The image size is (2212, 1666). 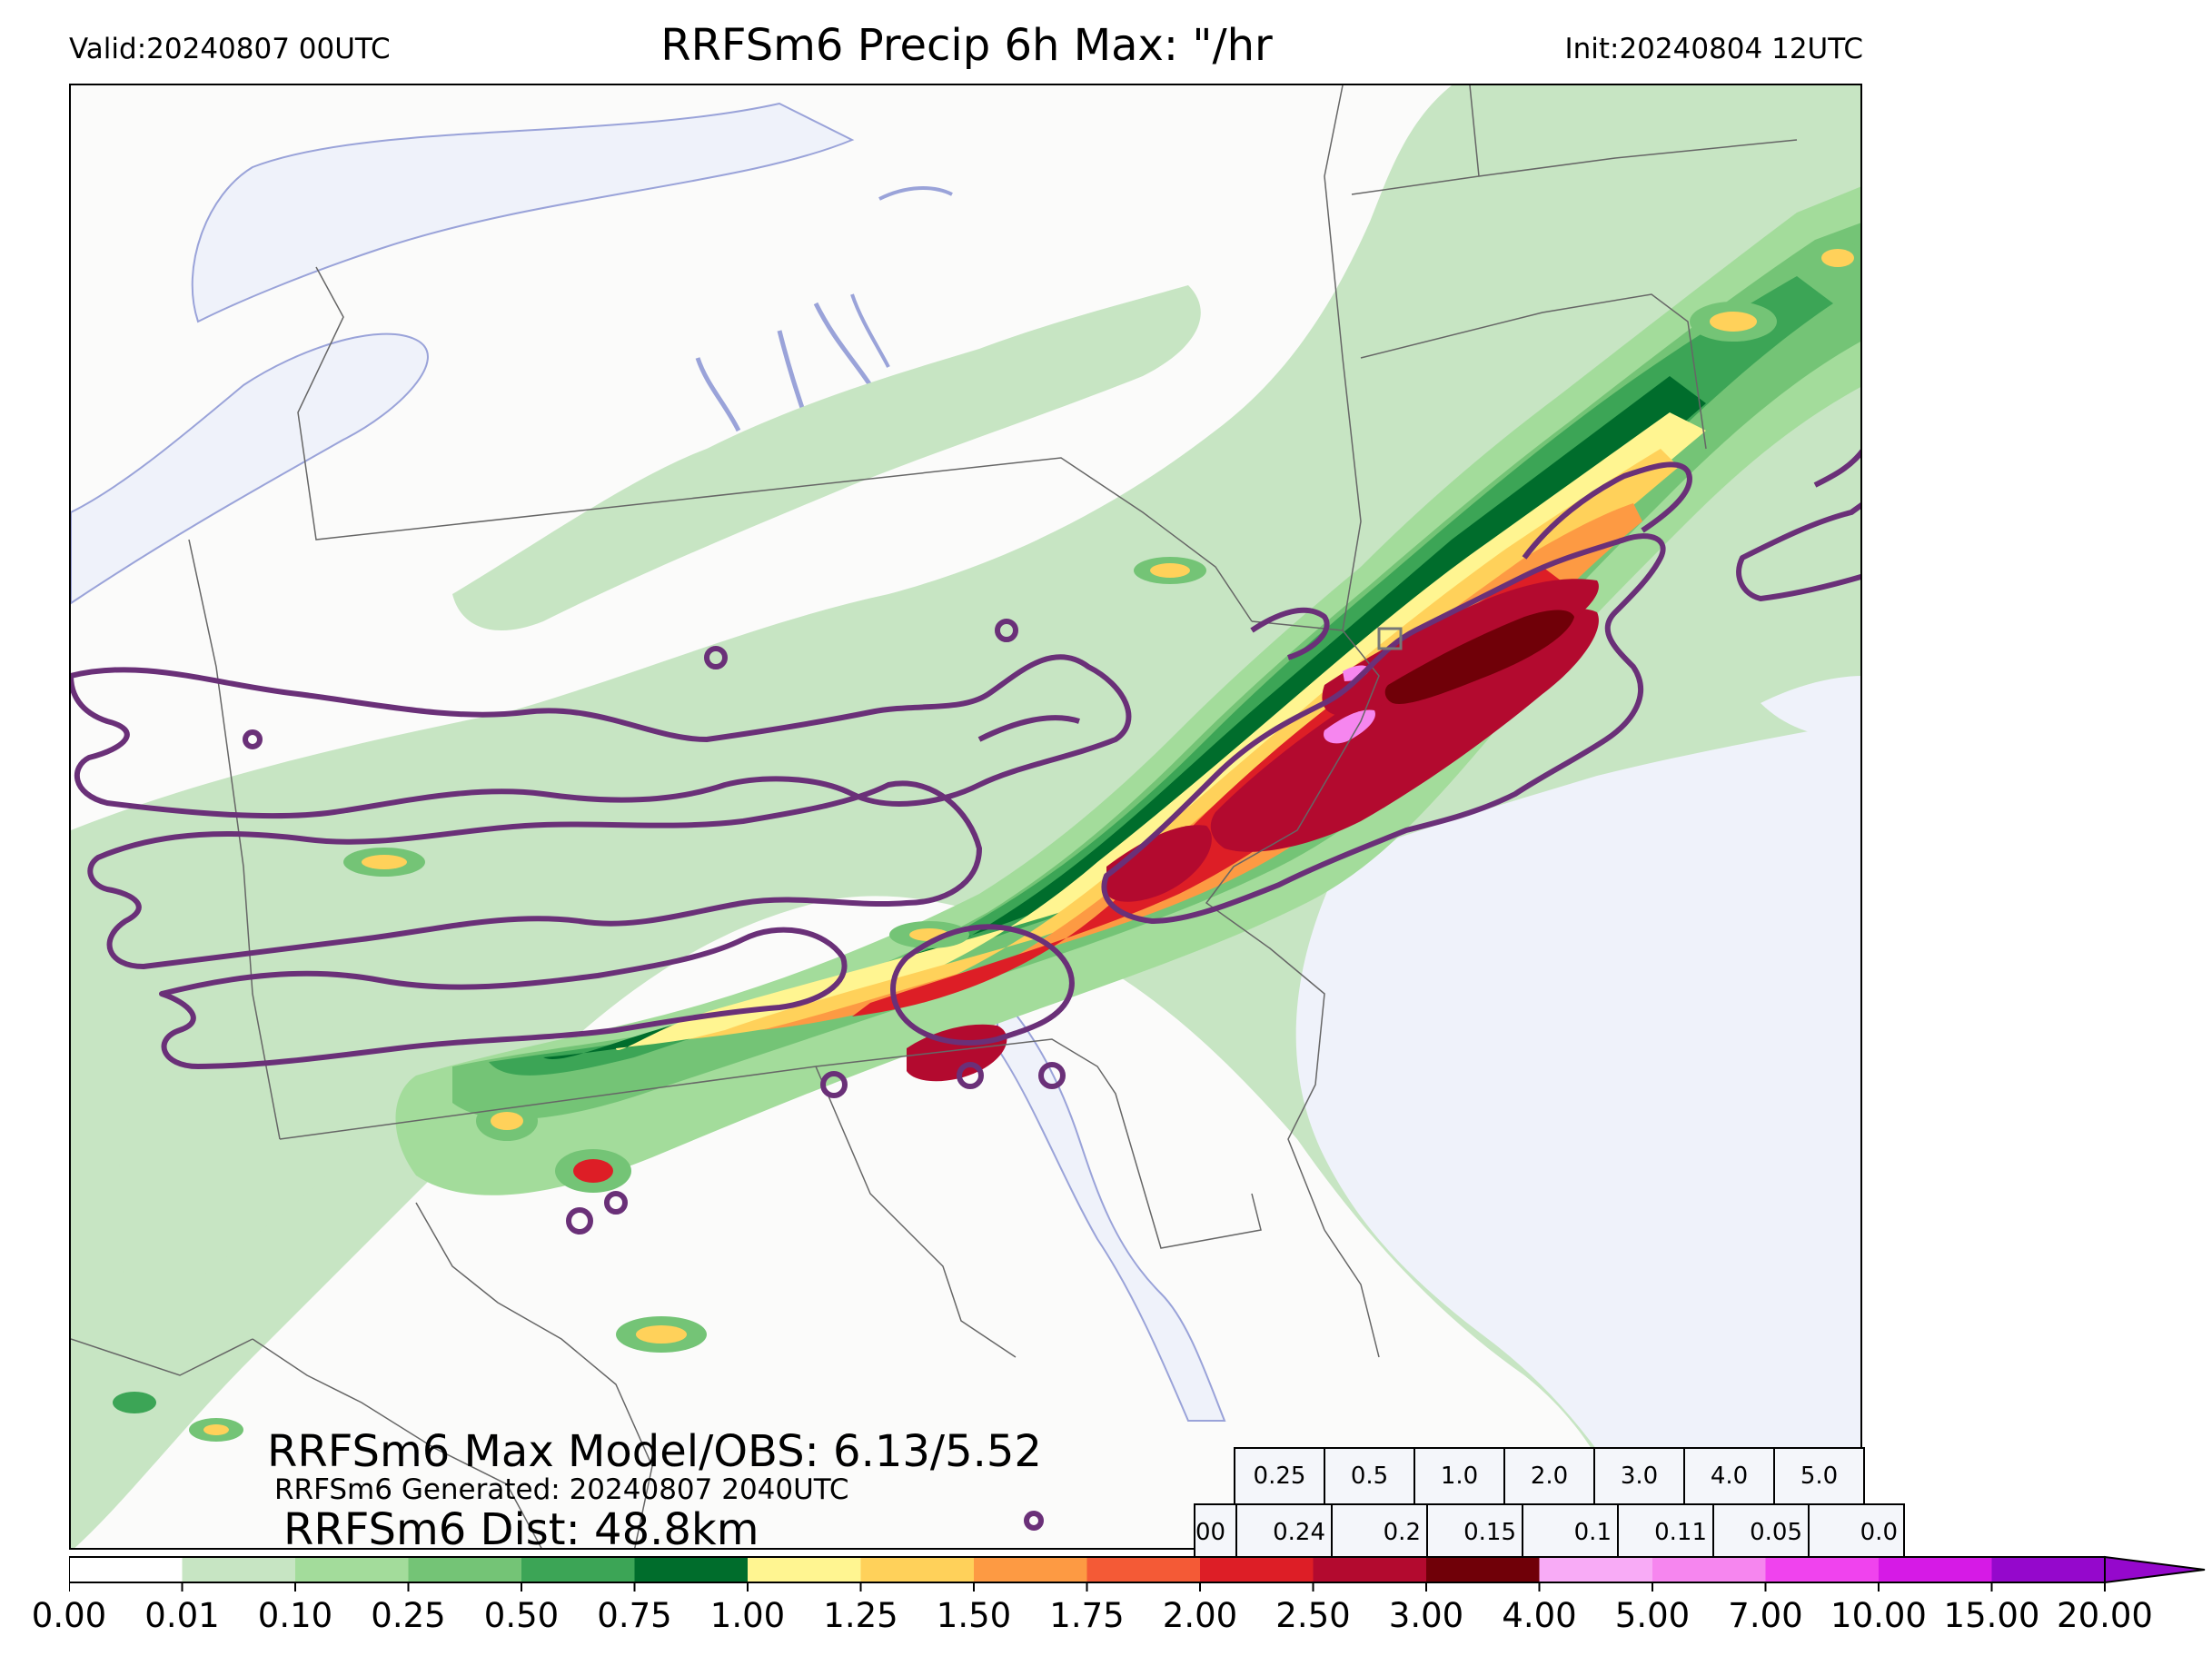 What do you see at coordinates (1459, 1476) in the screenshot?
I see `threshold-cell: 1.0` at bounding box center [1459, 1476].